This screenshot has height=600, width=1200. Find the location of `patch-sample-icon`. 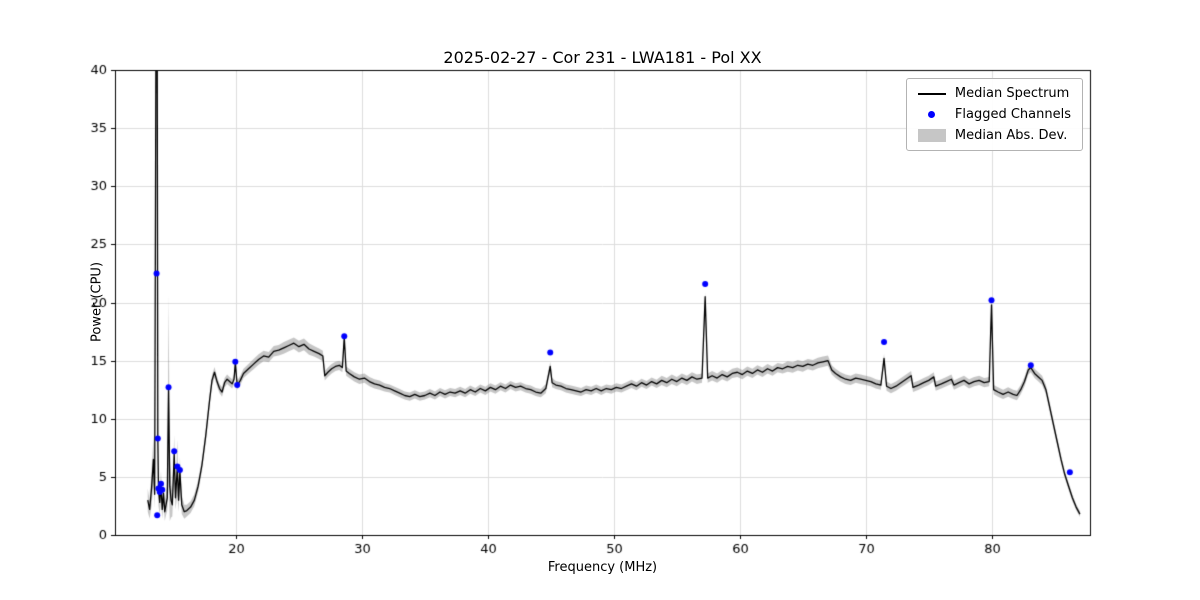

patch-sample-icon is located at coordinates (931, 135).